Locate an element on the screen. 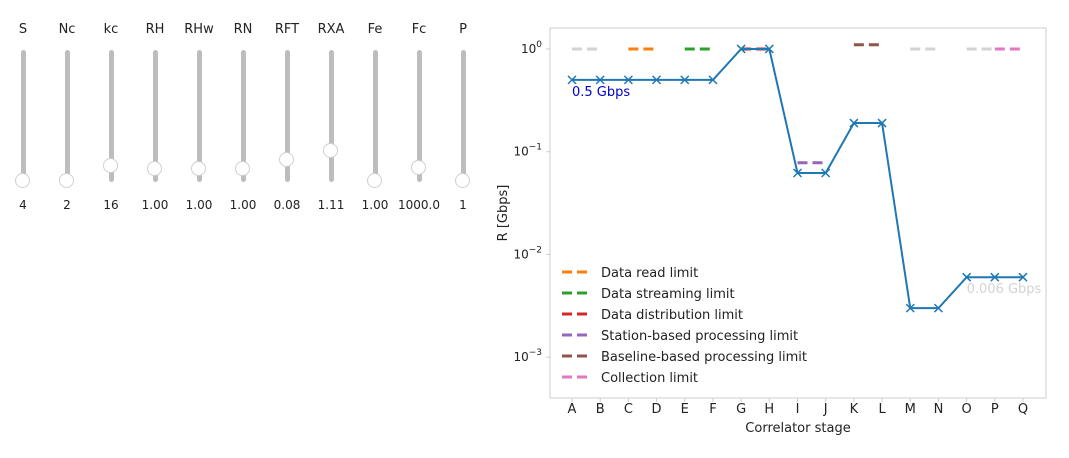 The width and height of the screenshot is (1069, 458). legend-entry: Collection limit is located at coordinates (649, 378).